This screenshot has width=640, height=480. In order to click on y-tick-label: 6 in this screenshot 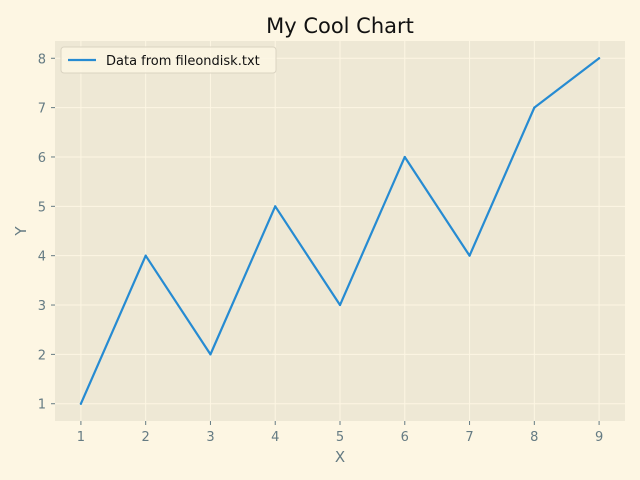, I will do `click(42, 158)`.